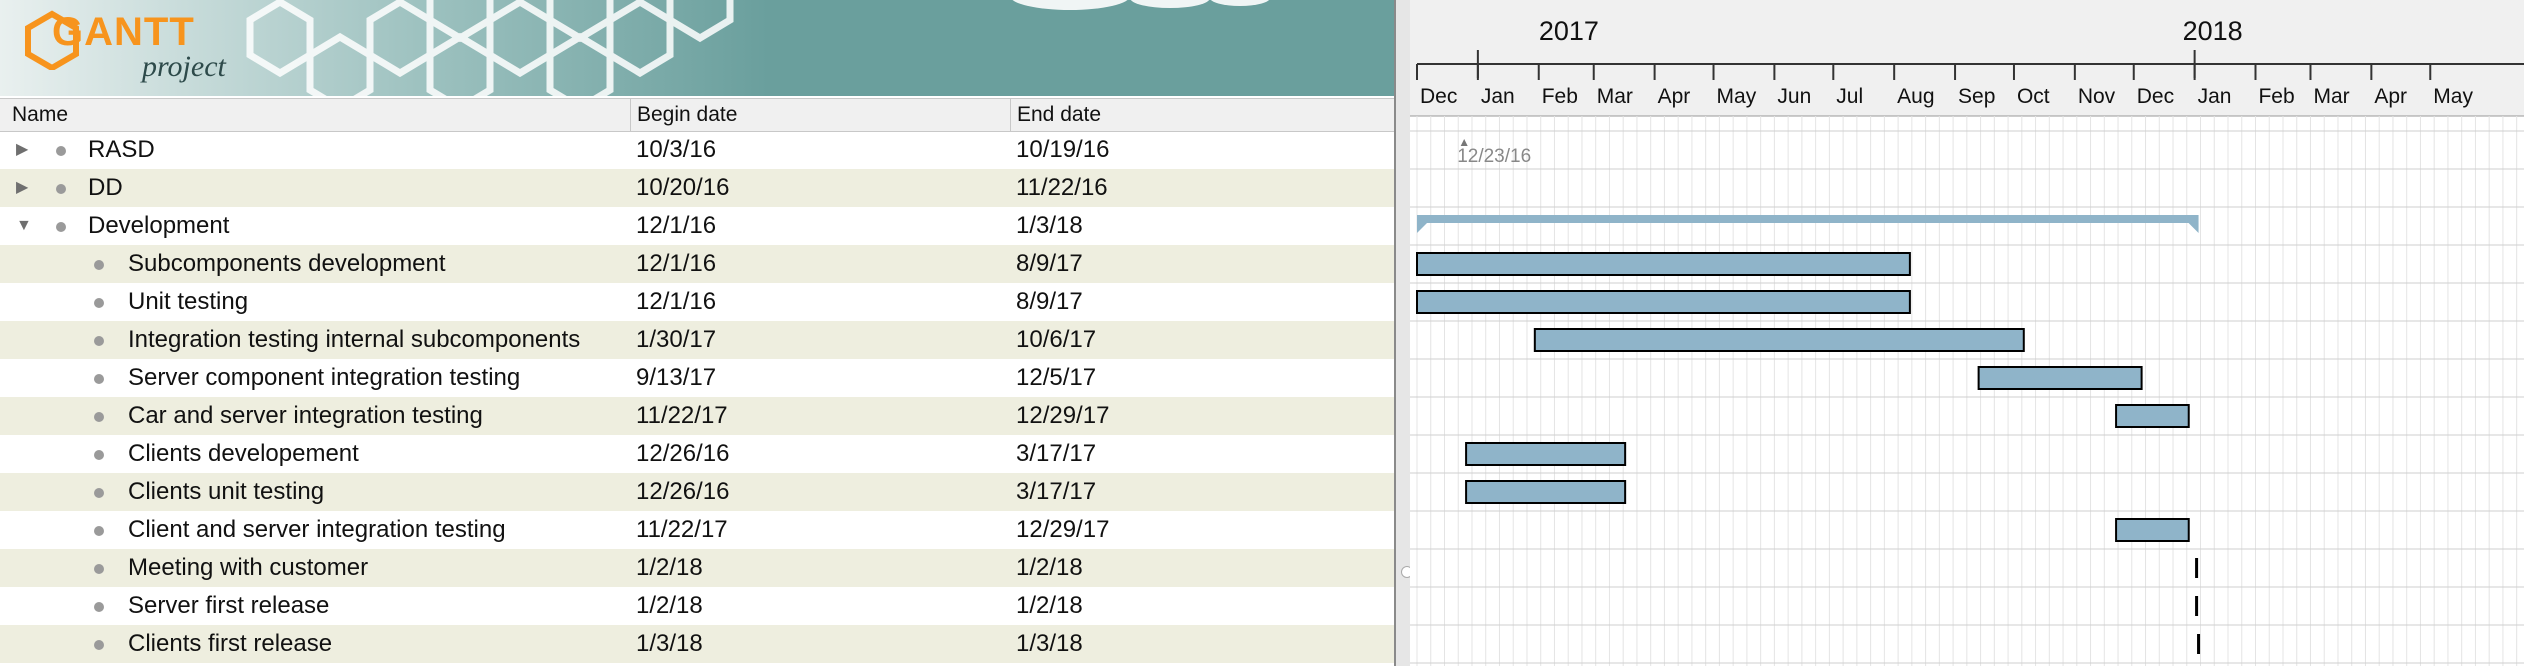 Image resolution: width=2524 pixels, height=666 pixels. I want to click on month-label: Apr, so click(2390, 96).